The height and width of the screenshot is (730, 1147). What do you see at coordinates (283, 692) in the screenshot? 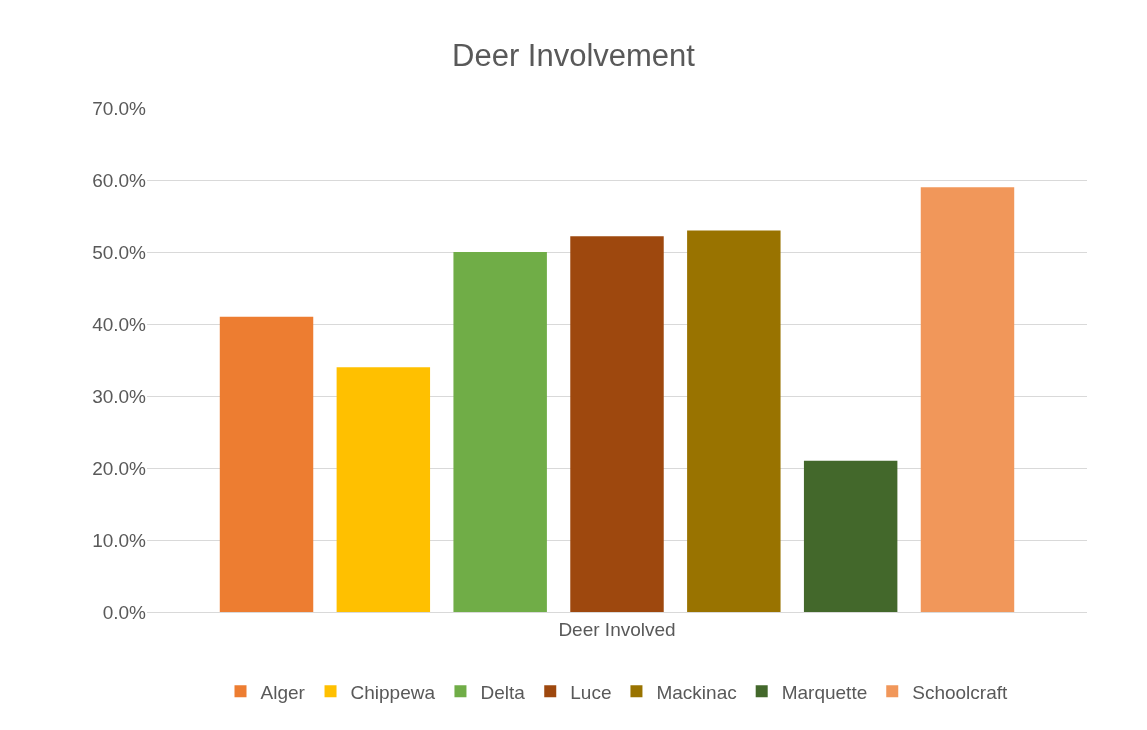
I see `legend-label: Alger` at bounding box center [283, 692].